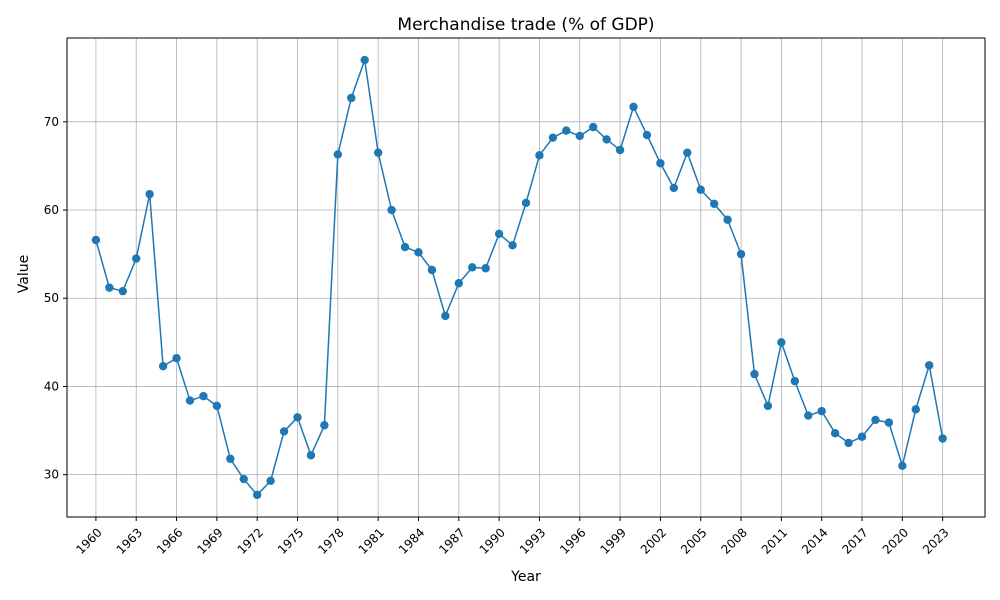 This screenshot has width=1000, height=600. What do you see at coordinates (653, 540) in the screenshot?
I see `x-tick-label: 2002` at bounding box center [653, 540].